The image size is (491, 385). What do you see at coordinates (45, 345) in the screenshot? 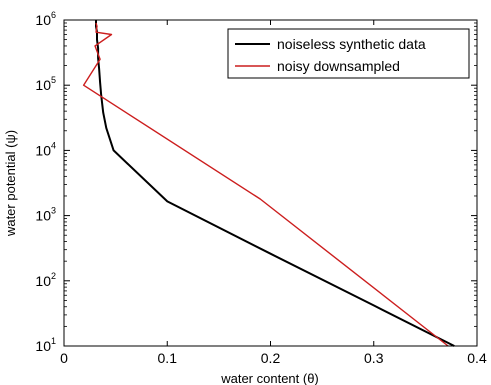
I see `y-tick-label: 10¹` at bounding box center [45, 345].